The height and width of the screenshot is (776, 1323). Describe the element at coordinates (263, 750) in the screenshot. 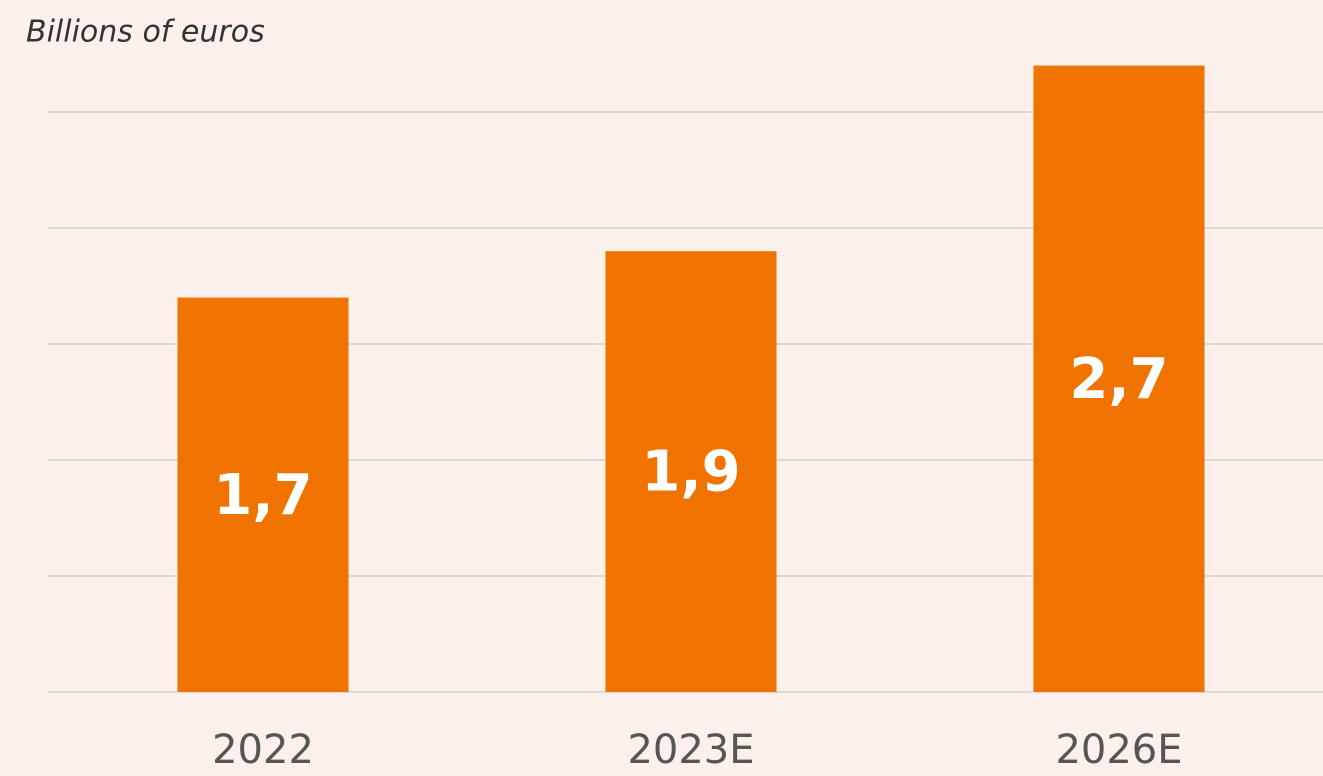

I see `x-tick-label: 2022` at that location.